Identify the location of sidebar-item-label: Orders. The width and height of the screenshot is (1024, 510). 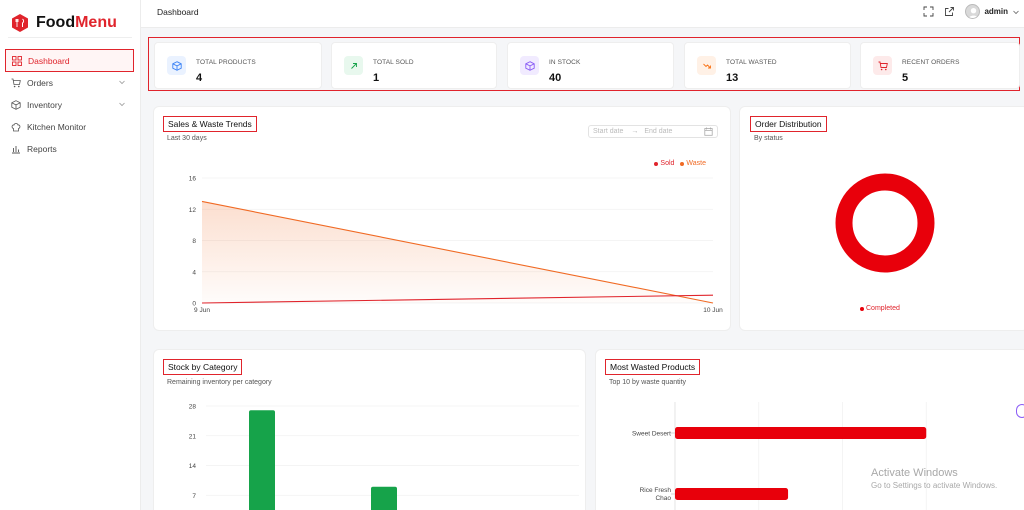
(40, 83).